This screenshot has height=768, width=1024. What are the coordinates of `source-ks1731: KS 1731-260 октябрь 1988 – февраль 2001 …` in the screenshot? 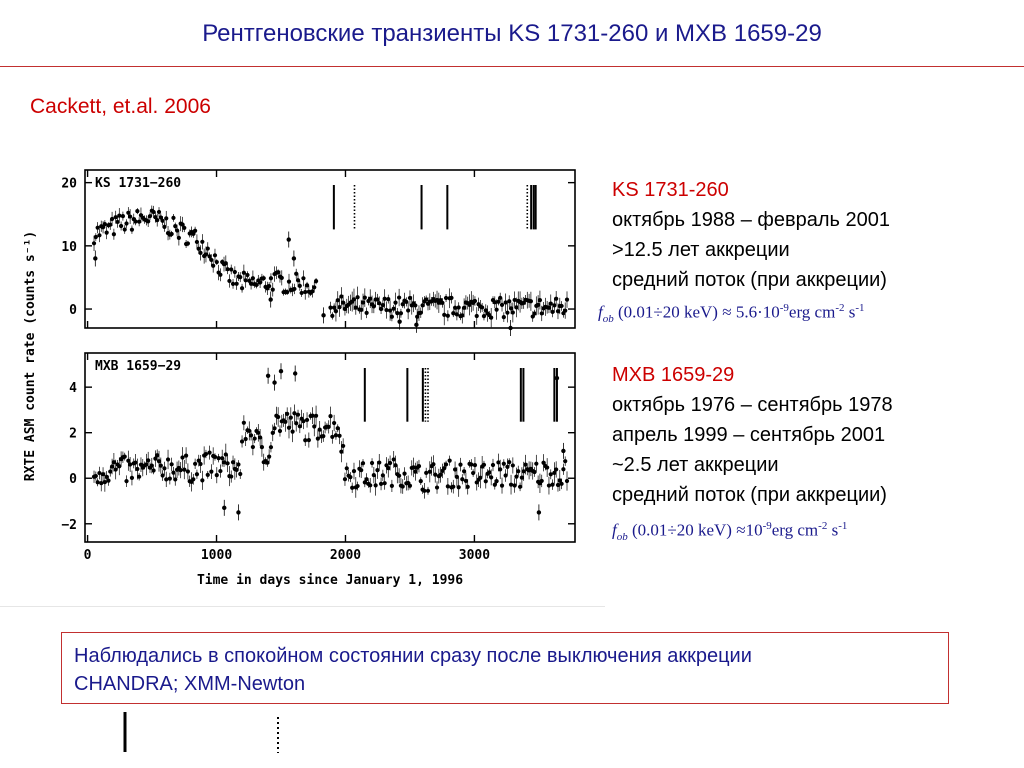 It's located at (751, 235).